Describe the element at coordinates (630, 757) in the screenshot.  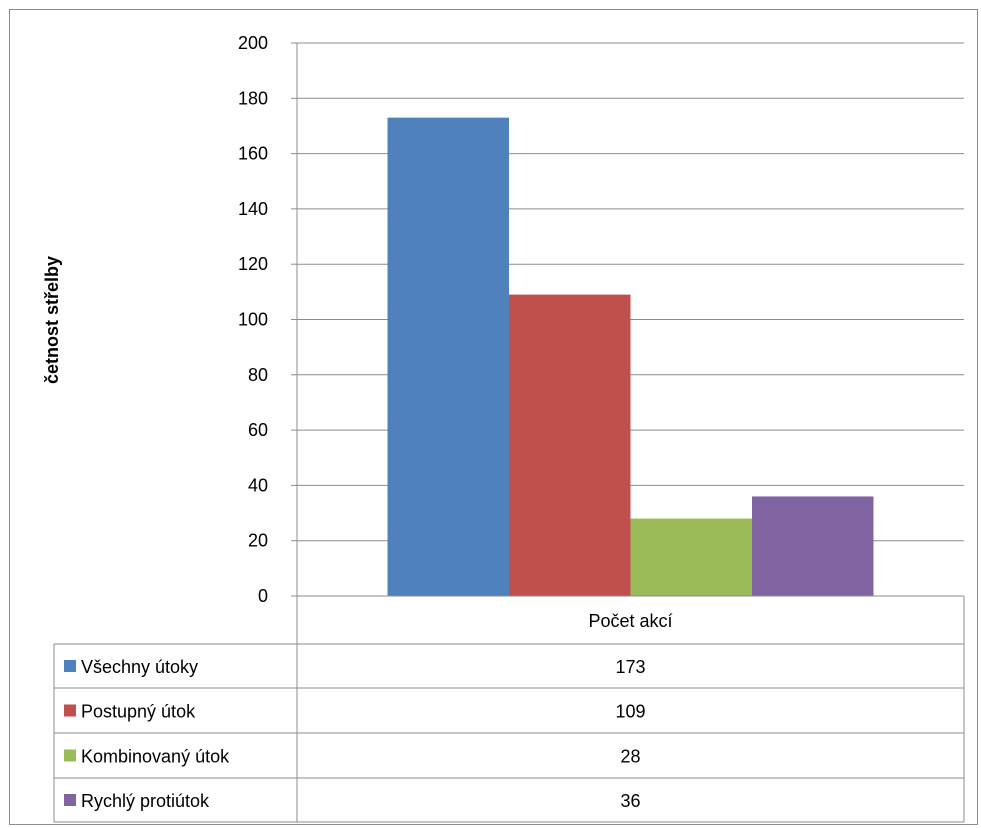
I see `data-label: 28` at that location.